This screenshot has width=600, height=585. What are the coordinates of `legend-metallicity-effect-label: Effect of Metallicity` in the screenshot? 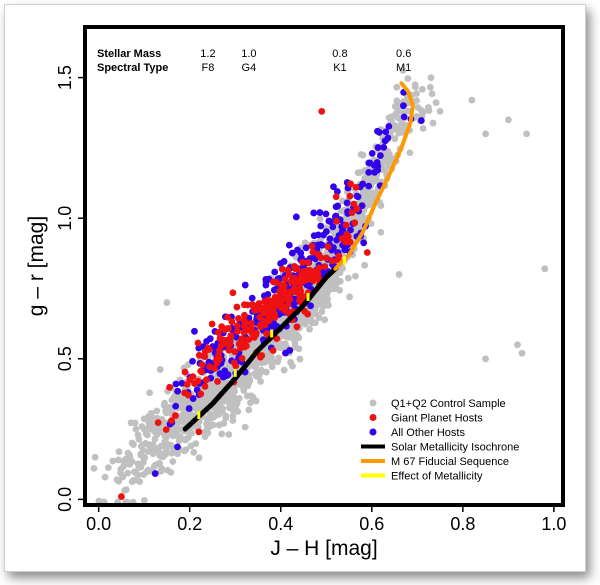 It's located at (437, 477).